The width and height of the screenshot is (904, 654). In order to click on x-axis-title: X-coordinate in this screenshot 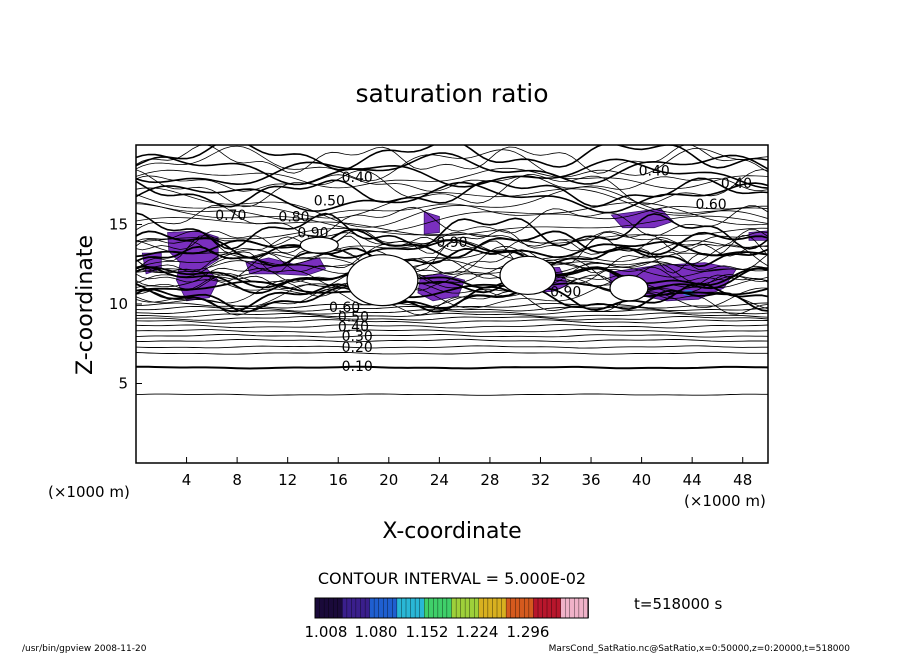, I will do `click(451, 531)`.